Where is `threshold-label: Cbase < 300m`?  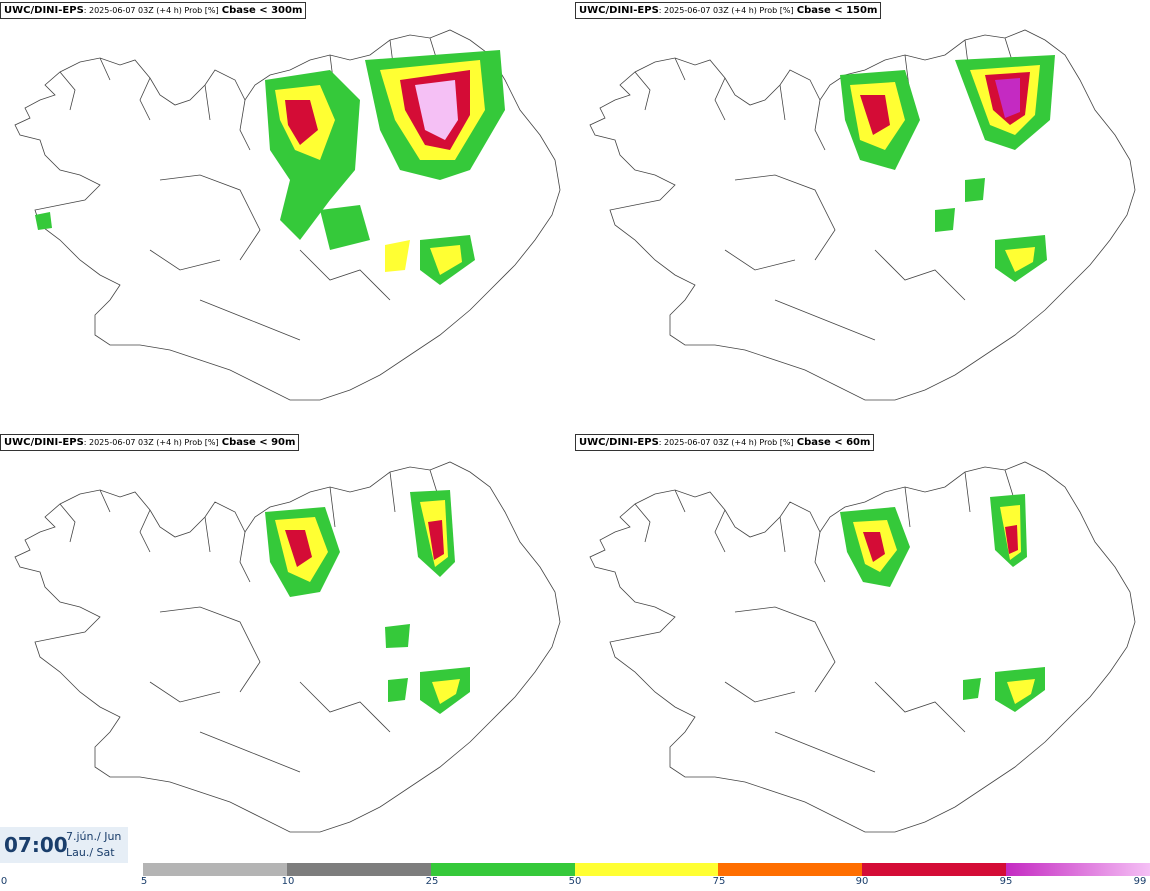
threshold-label: Cbase < 300m is located at coordinates (262, 10).